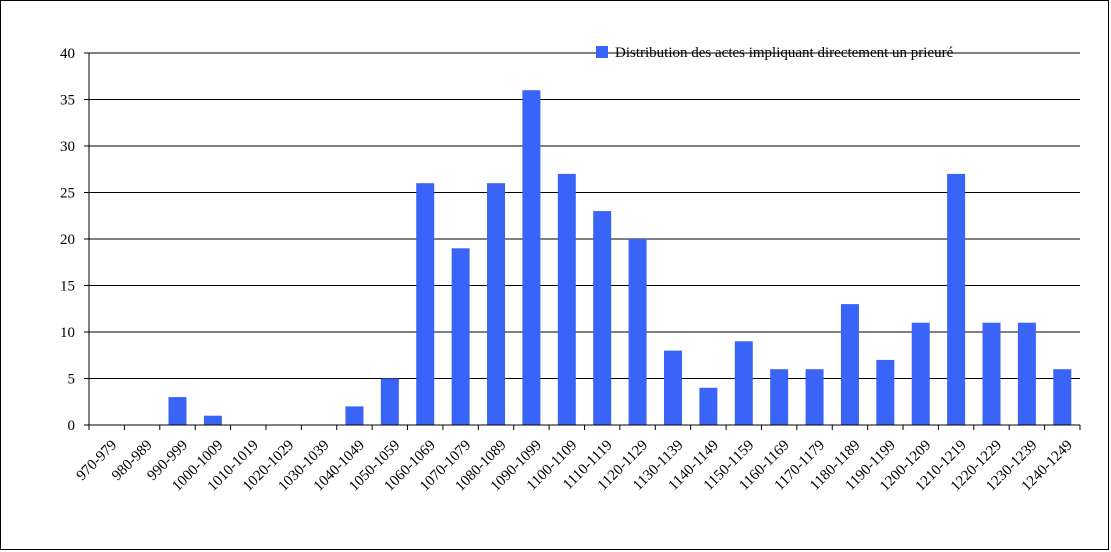  I want to click on y-tick-label: 35, so click(67, 101).